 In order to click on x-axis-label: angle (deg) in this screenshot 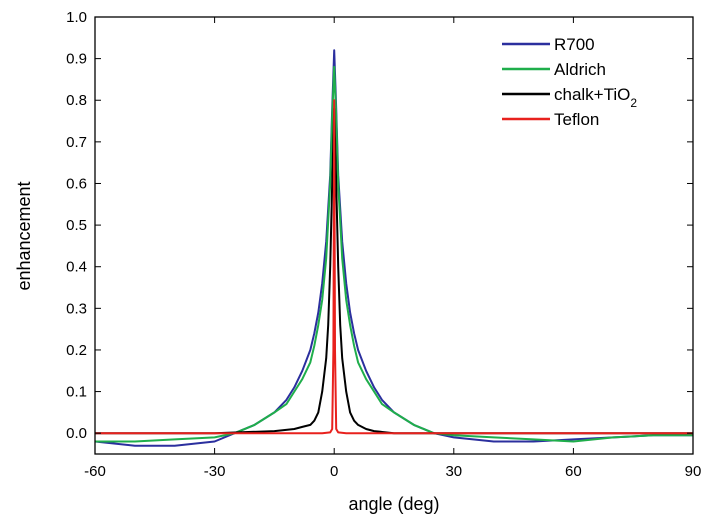, I will do `click(393, 504)`.